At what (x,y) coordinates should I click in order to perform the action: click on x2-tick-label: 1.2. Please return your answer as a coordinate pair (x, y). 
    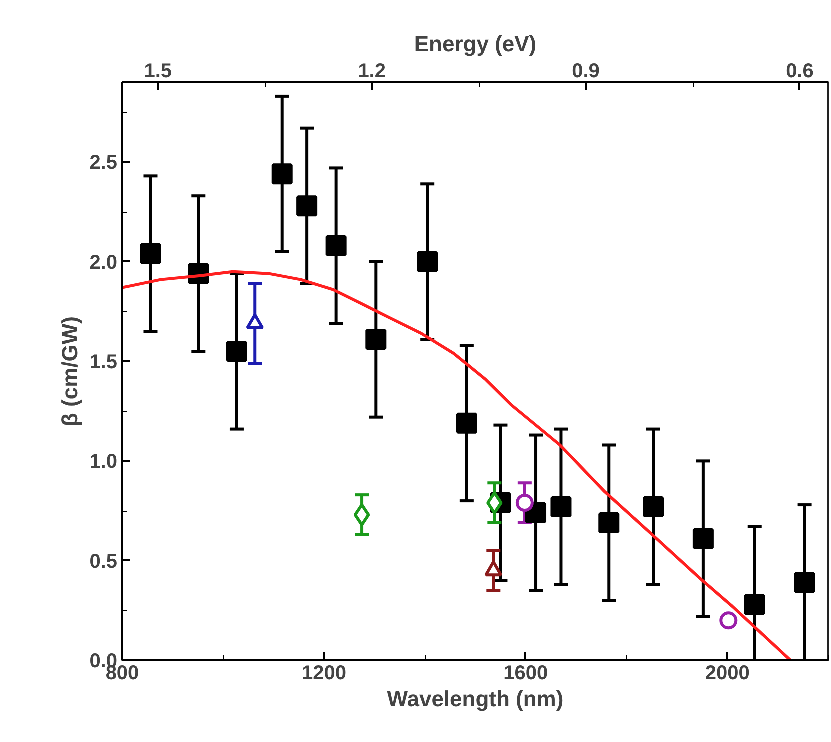
    Looking at the image, I should click on (372, 71).